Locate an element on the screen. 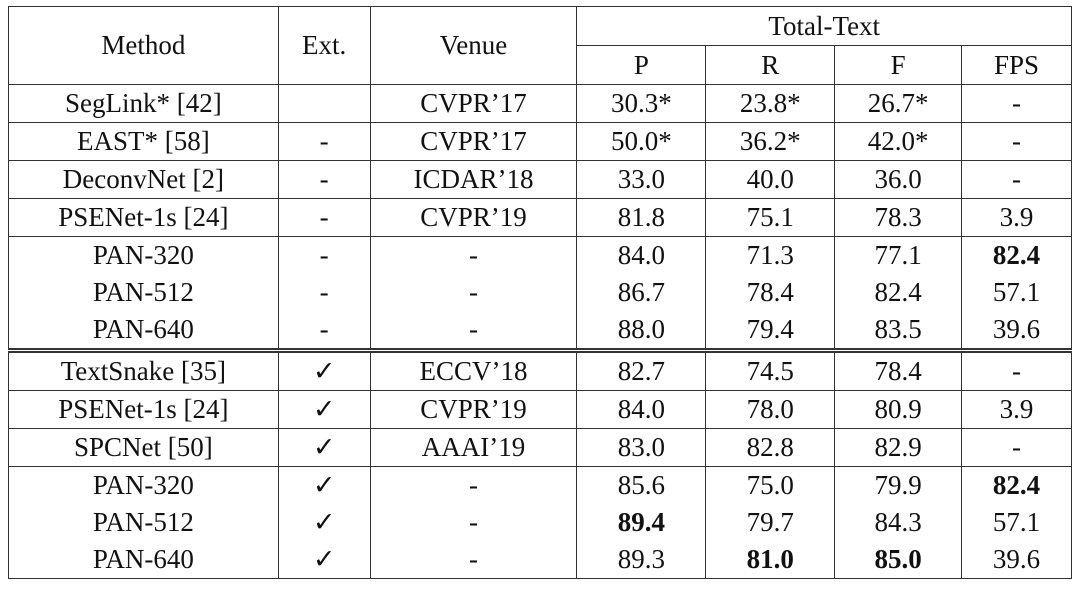 The image size is (1080, 600). table-row: PAN-512 - - 86.7 78.4 82.4 57.1 is located at coordinates (540, 292).